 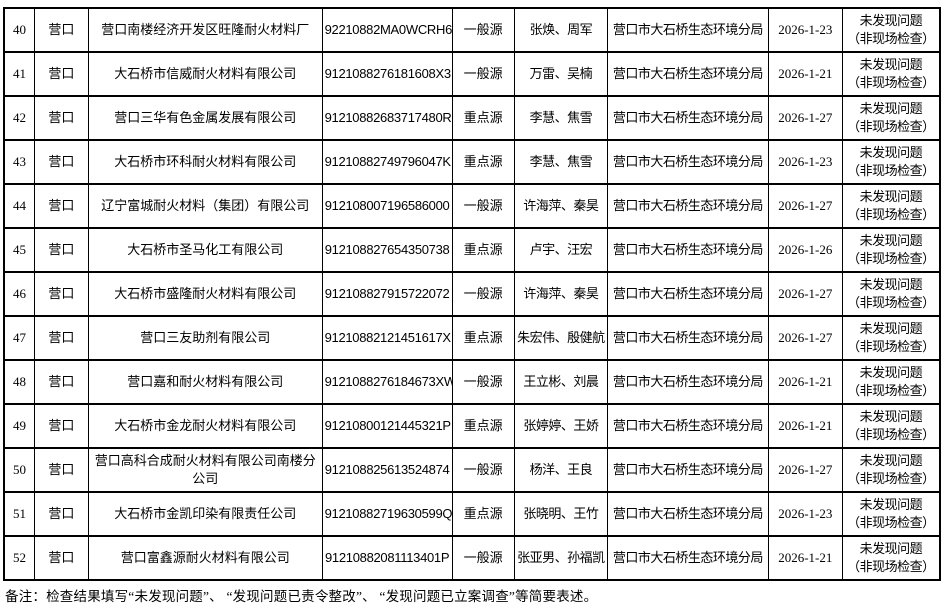 What do you see at coordinates (561, 382) in the screenshot?
I see `inspectors-cell: 王立彬、刘晨` at bounding box center [561, 382].